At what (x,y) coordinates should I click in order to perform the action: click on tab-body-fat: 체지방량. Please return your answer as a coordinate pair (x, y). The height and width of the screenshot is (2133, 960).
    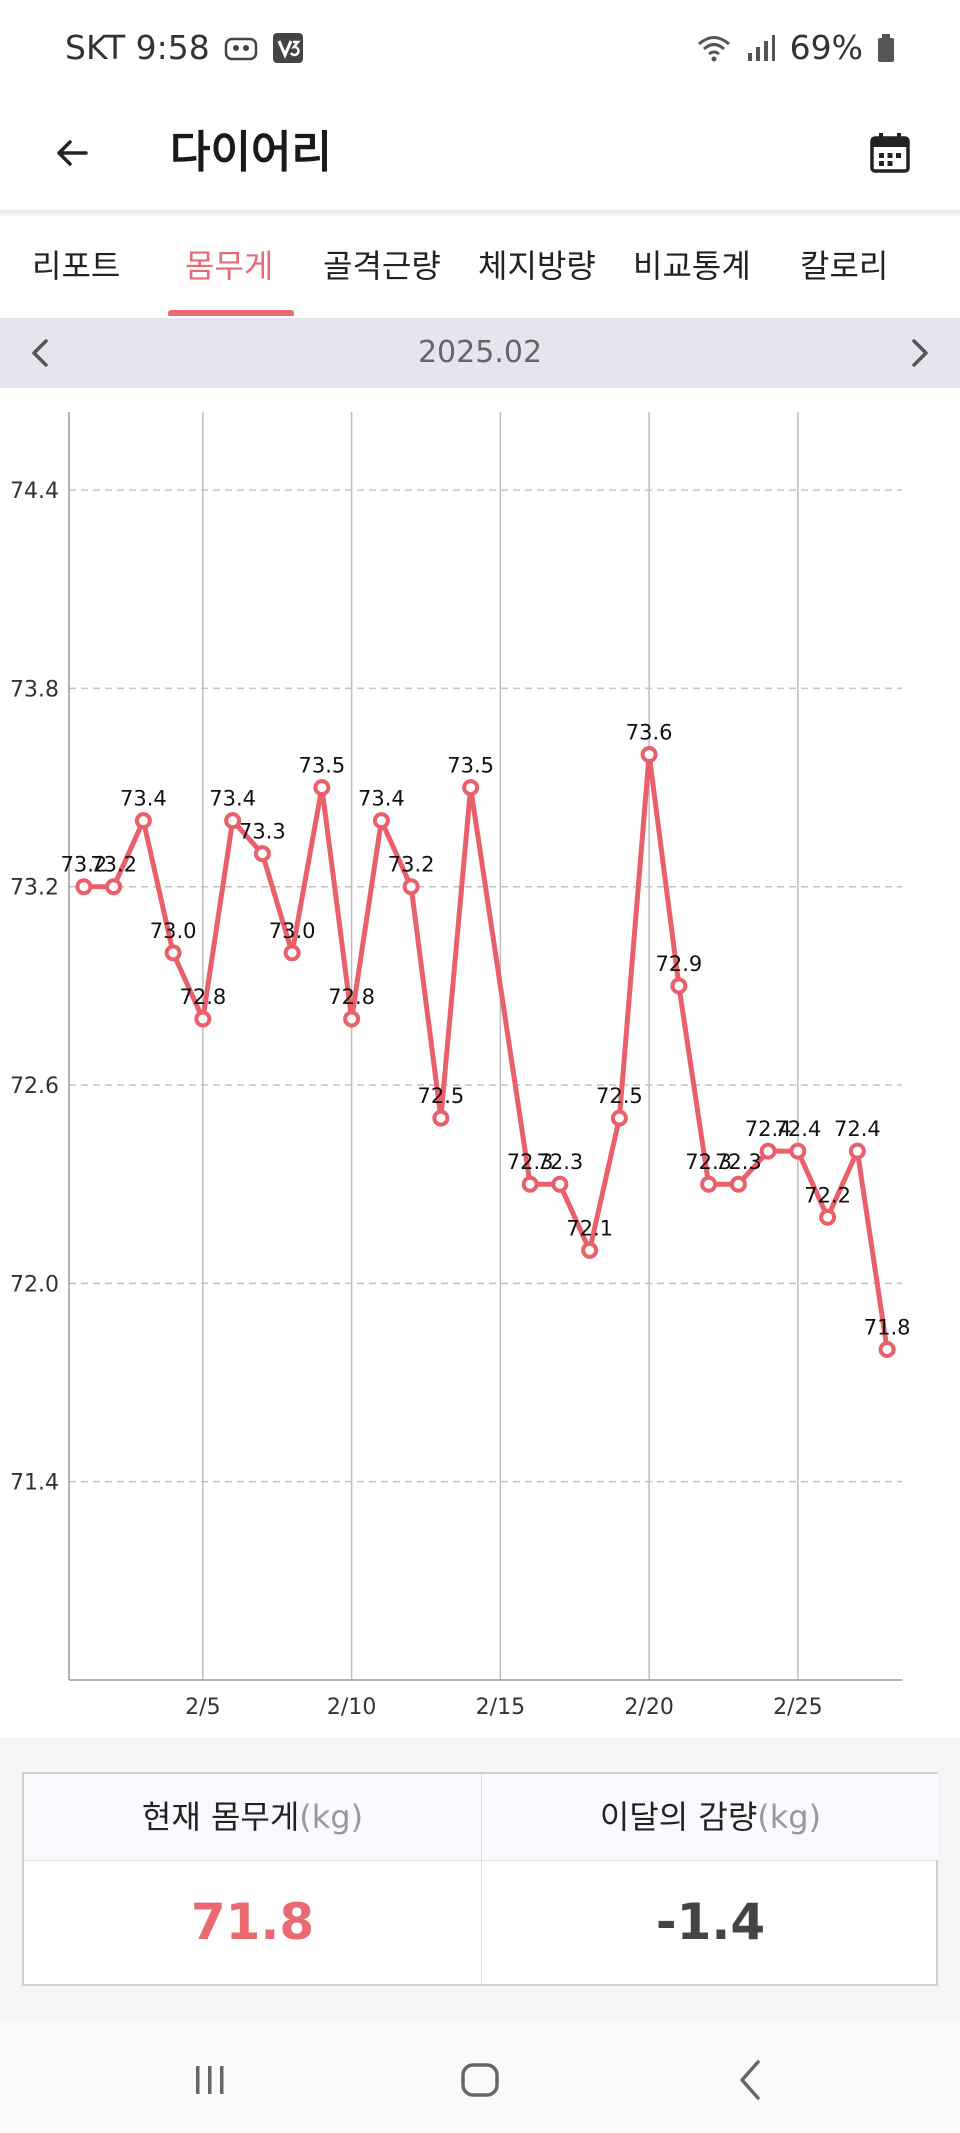
    Looking at the image, I should click on (537, 266).